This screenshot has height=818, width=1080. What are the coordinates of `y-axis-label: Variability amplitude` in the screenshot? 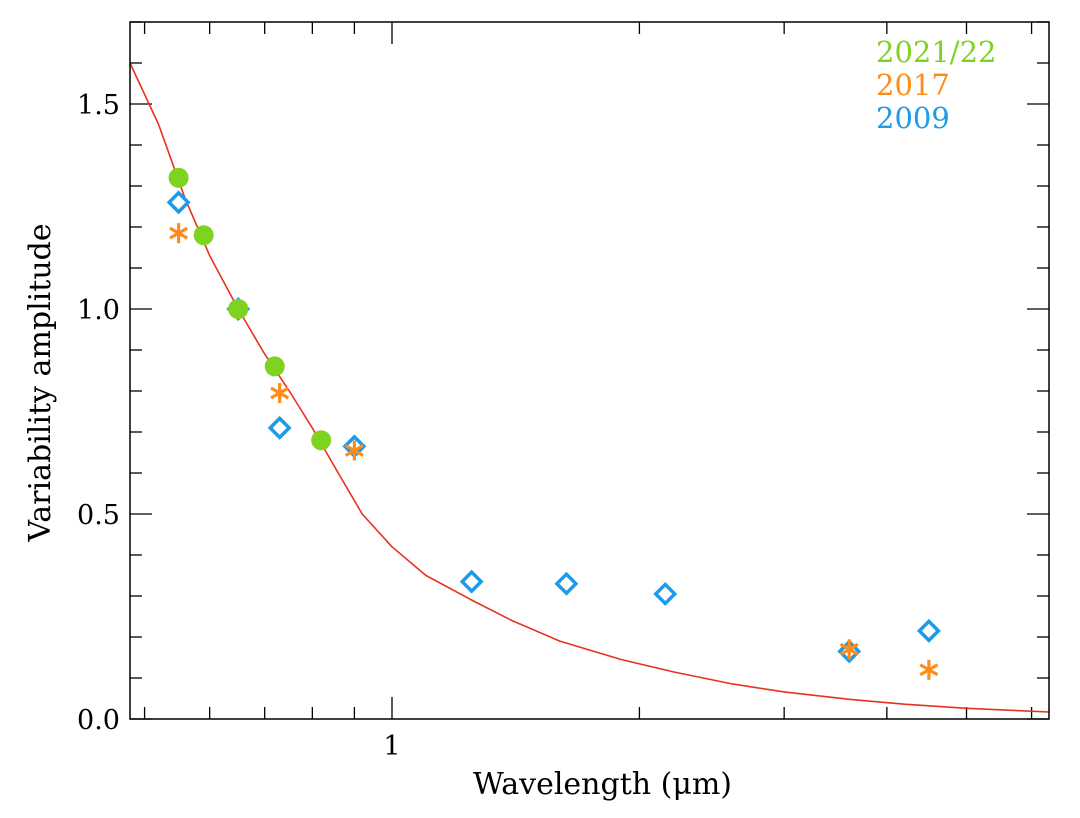 It's located at (40, 382).